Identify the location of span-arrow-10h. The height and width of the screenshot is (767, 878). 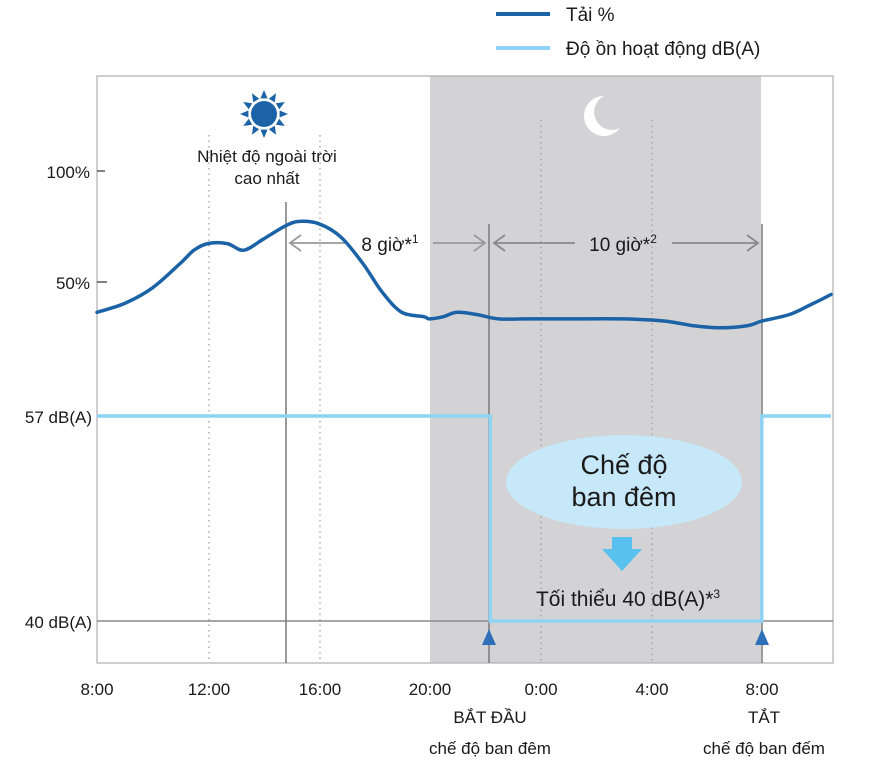
(626, 243).